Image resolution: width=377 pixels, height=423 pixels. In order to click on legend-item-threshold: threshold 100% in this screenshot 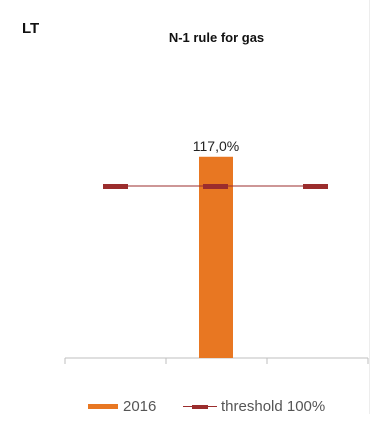, I will do `click(254, 406)`.